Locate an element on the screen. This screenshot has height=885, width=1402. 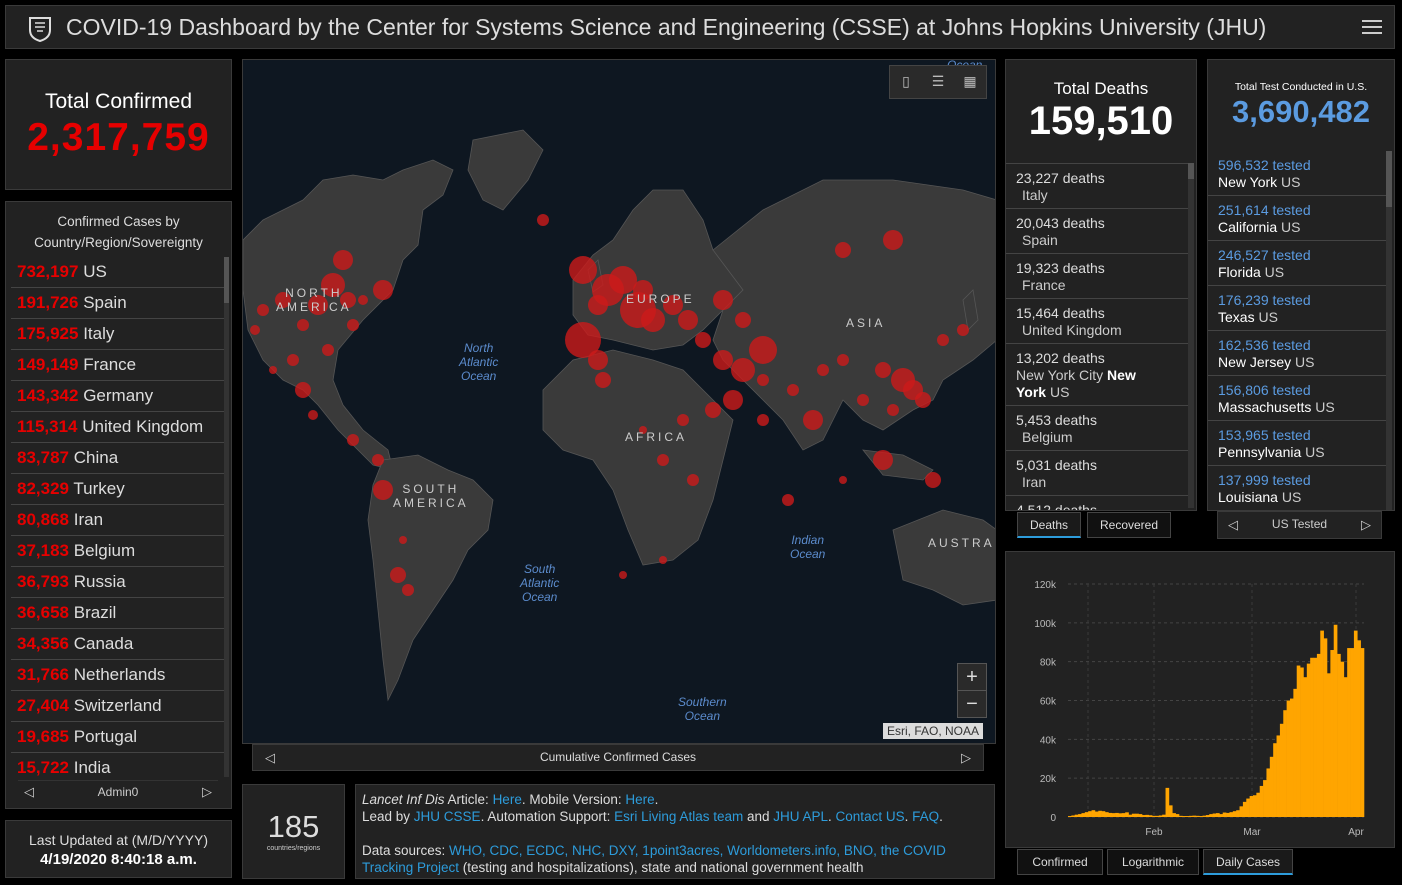
list-item: 15,464 deaths United Kingdom is located at coordinates (1097, 321).